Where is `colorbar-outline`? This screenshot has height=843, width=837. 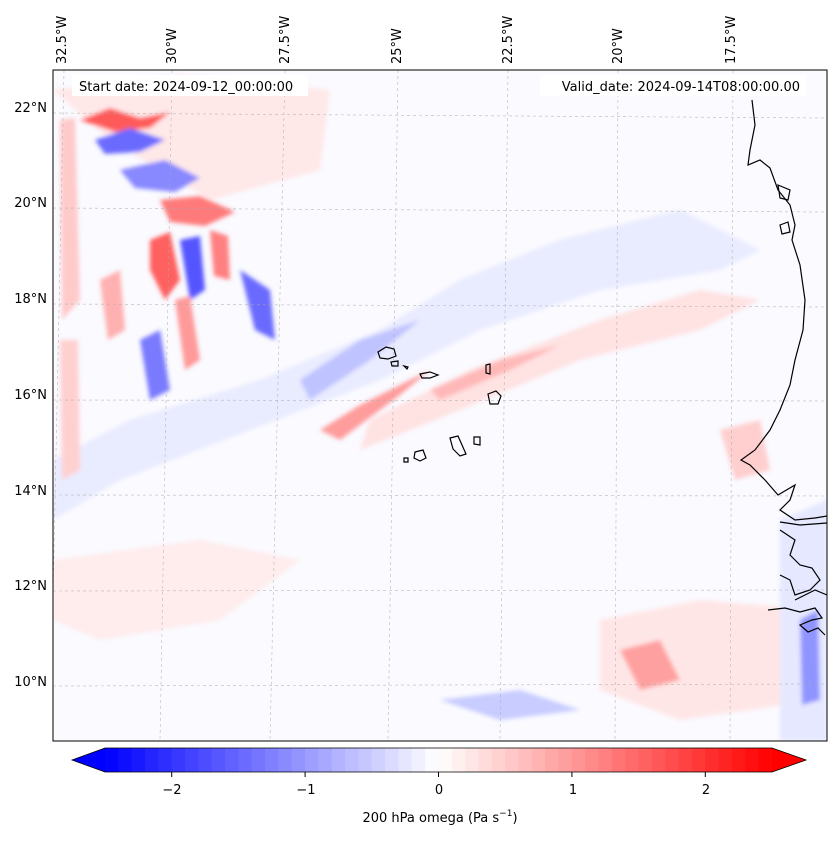 colorbar-outline is located at coordinates (439, 760).